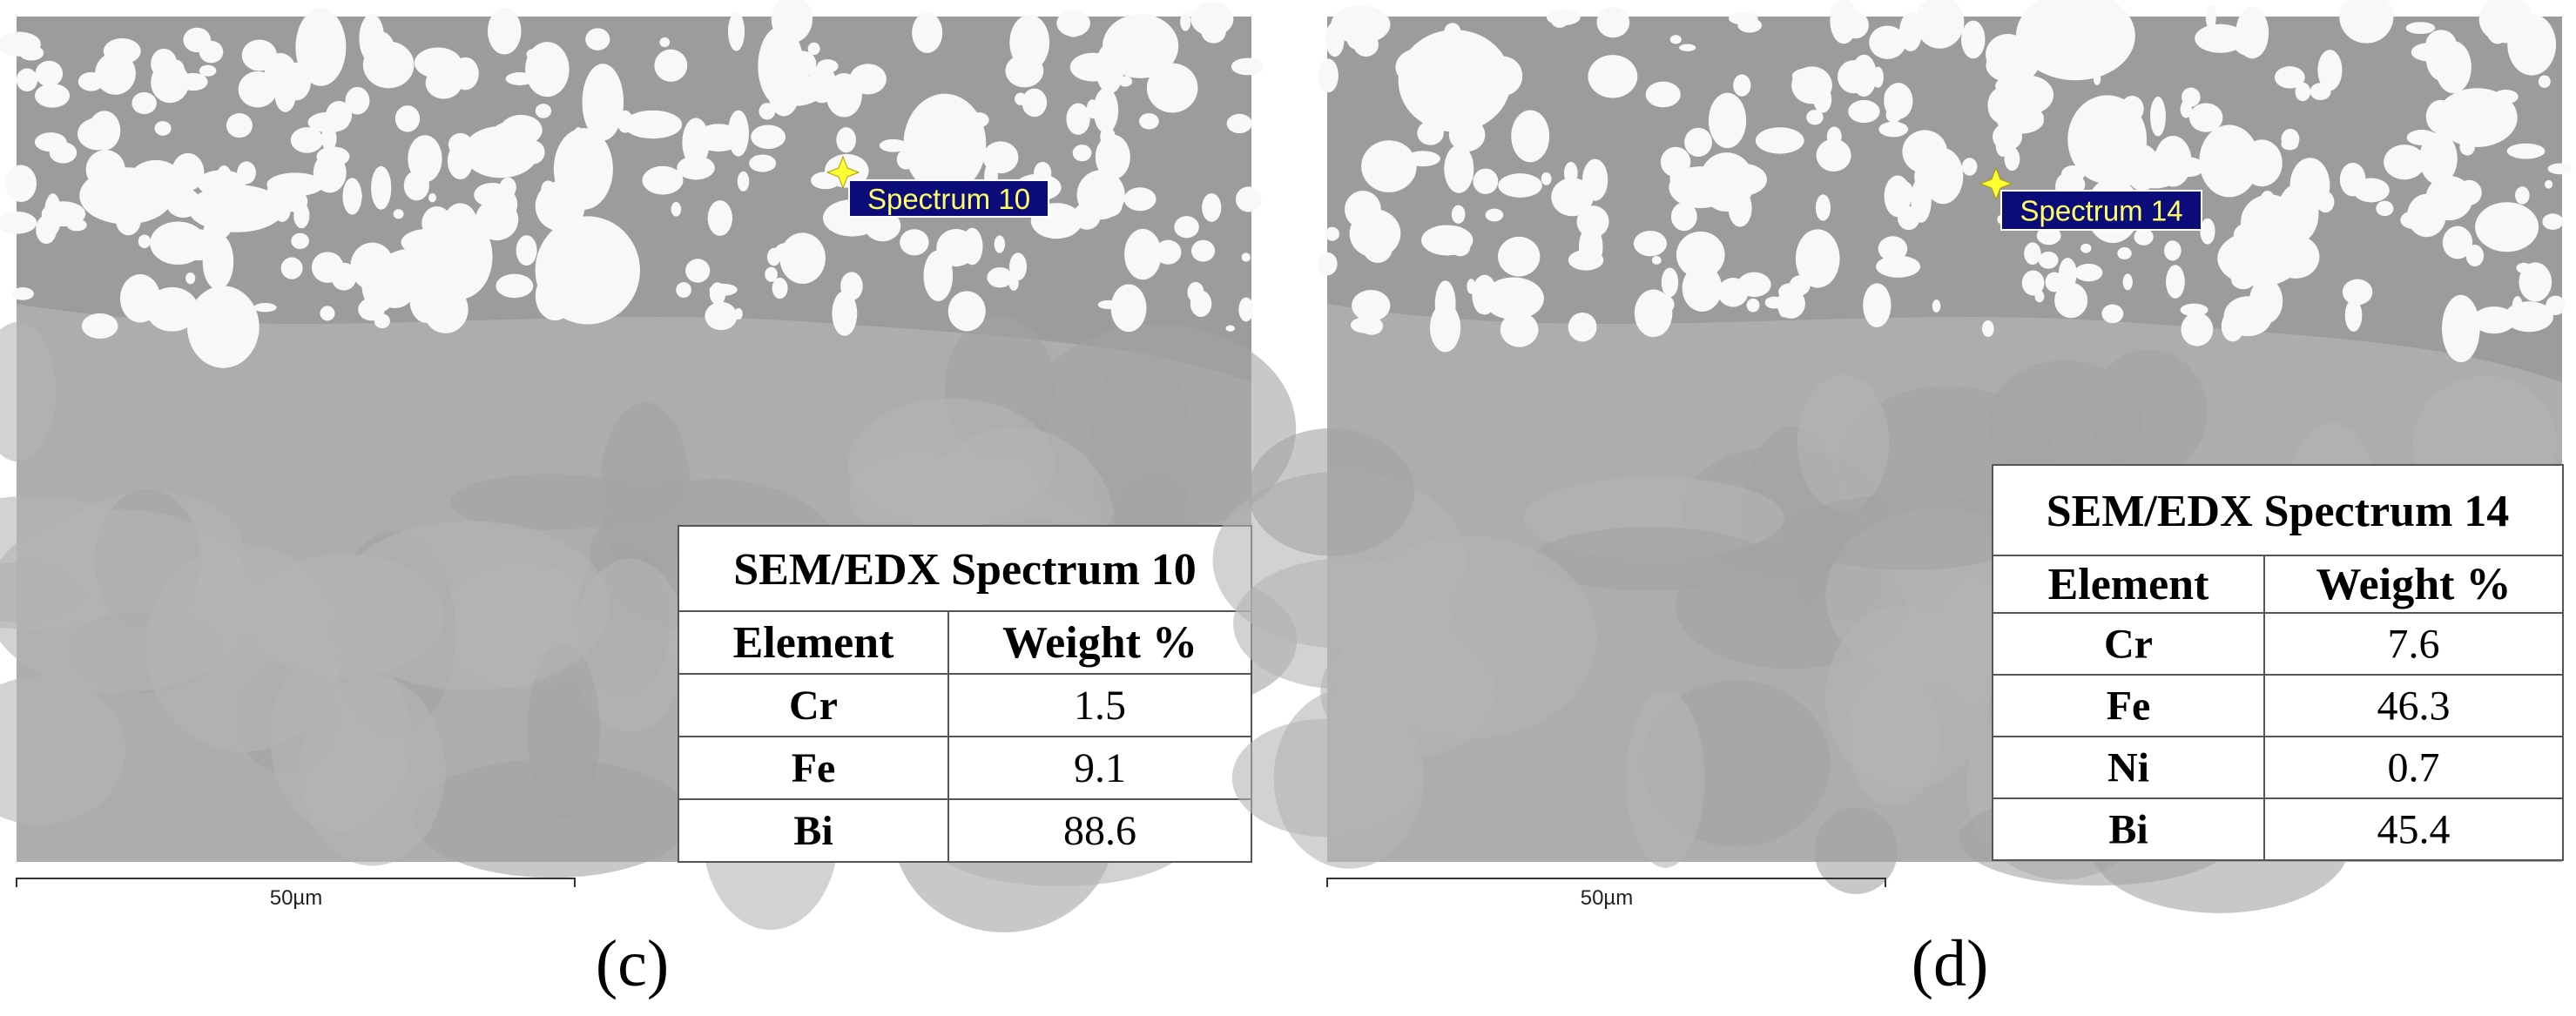 This screenshot has width=2576, height=1016. I want to click on weight-cell: 88.6, so click(1099, 831).